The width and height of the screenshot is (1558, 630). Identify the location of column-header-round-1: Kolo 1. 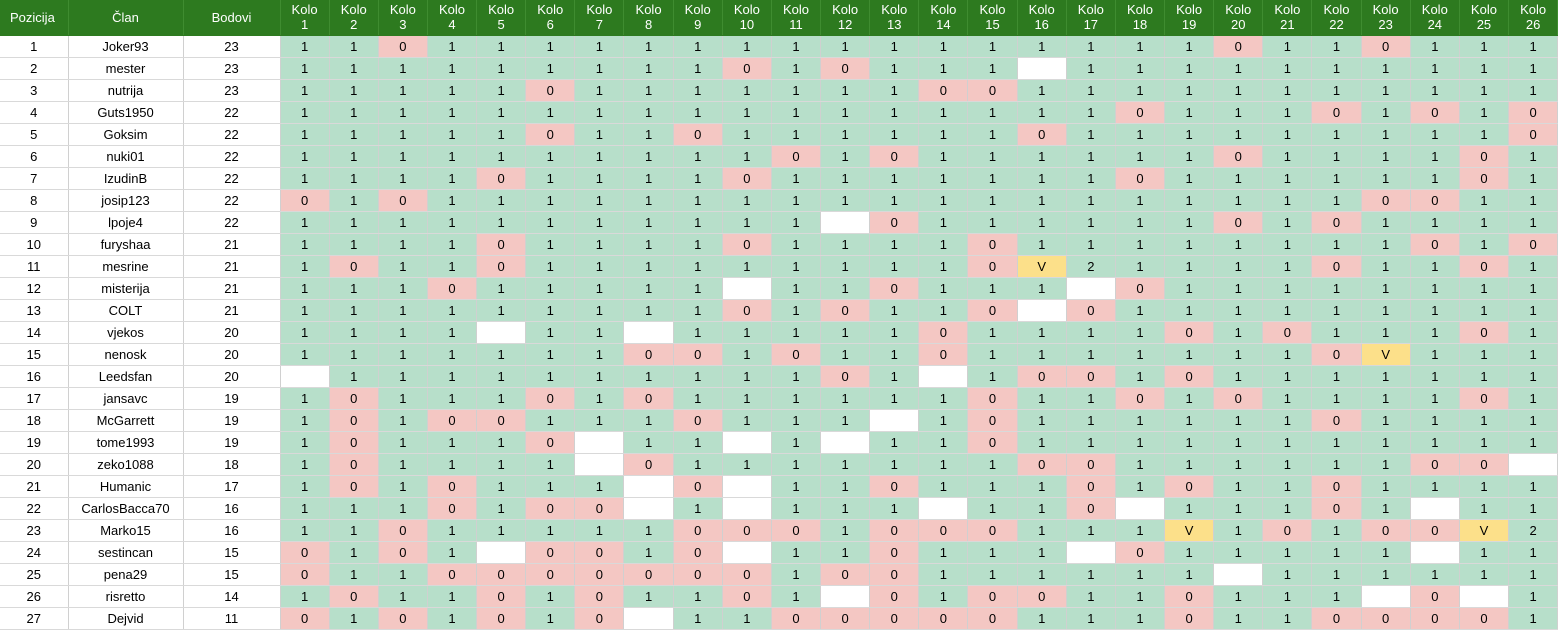
(305, 18).